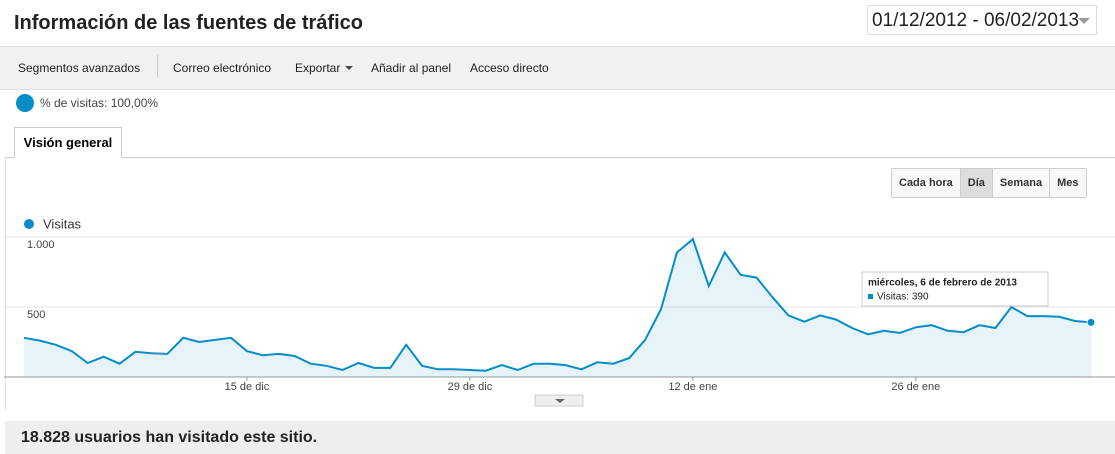  Describe the element at coordinates (1067, 183) in the screenshot. I see `button: Mes` at that location.